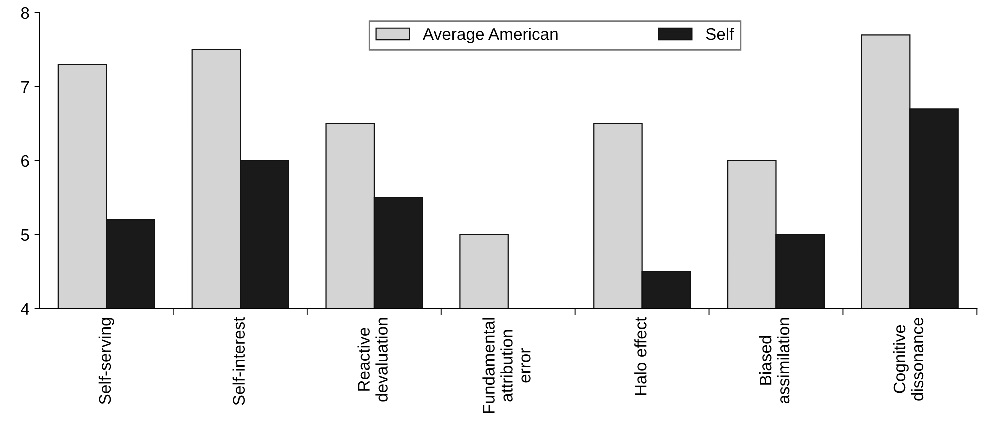 This screenshot has width=992, height=432. I want to click on legend-label: Average American, so click(490, 36).